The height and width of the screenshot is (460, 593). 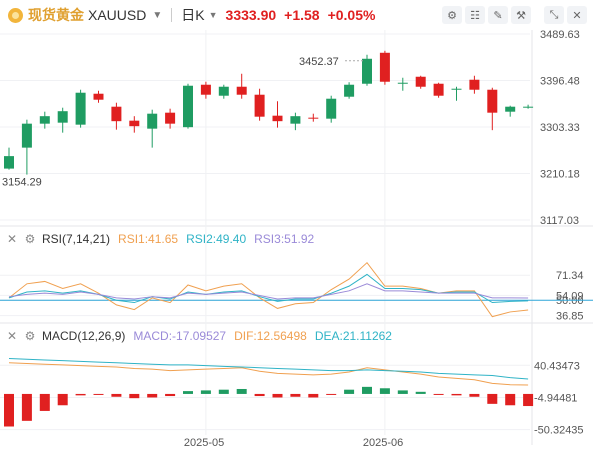 What do you see at coordinates (22, 183) in the screenshot?
I see `min-price-label: 3154.29` at bounding box center [22, 183].